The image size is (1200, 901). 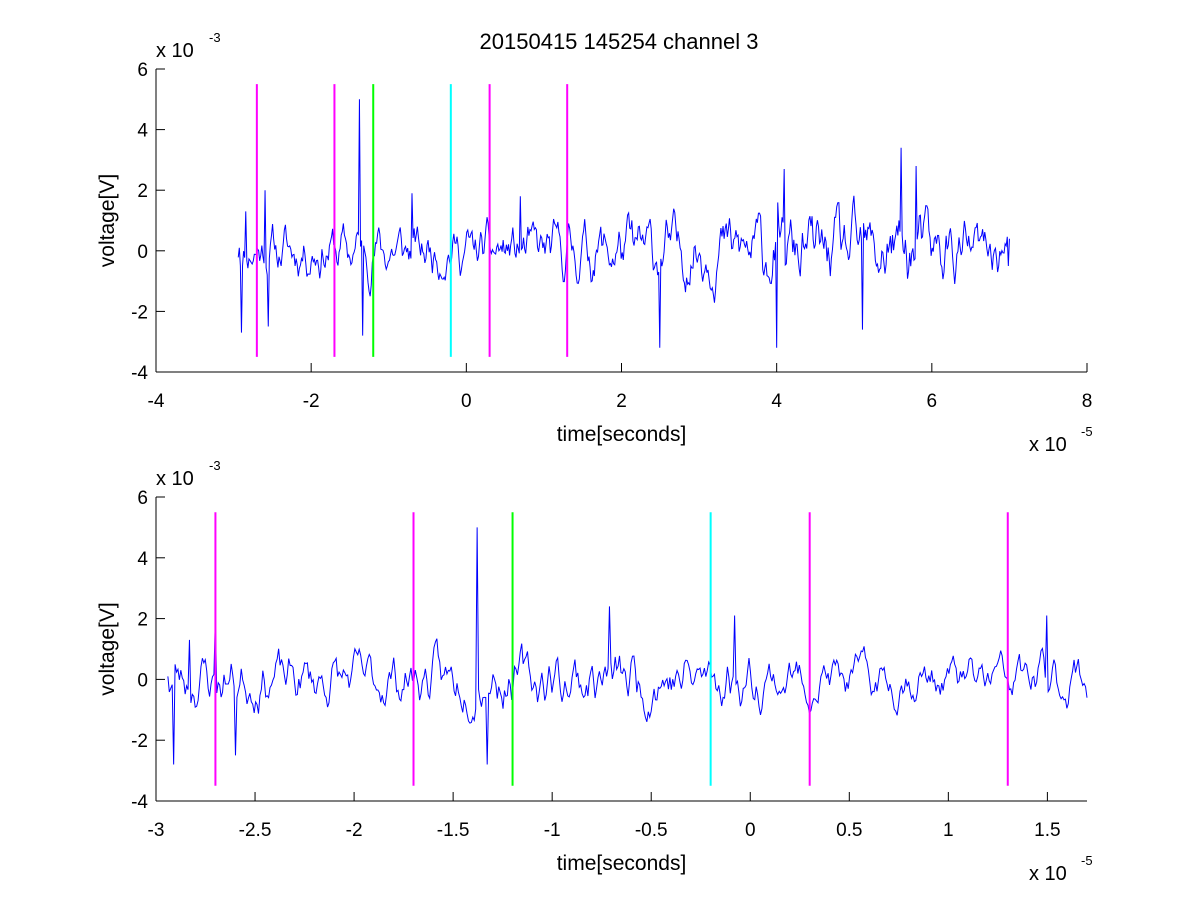 What do you see at coordinates (552, 830) in the screenshot?
I see `x-tick-label: -1` at bounding box center [552, 830].